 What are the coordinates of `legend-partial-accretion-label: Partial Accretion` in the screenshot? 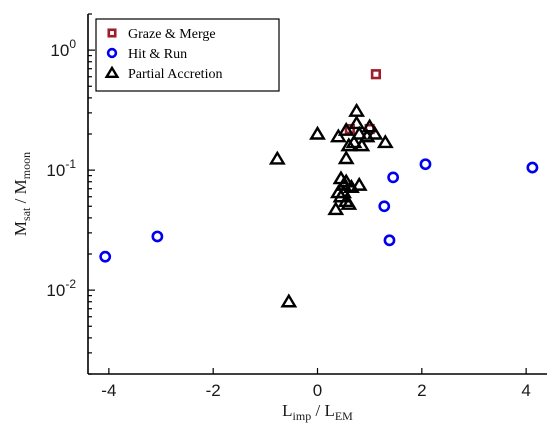 It's located at (175, 74).